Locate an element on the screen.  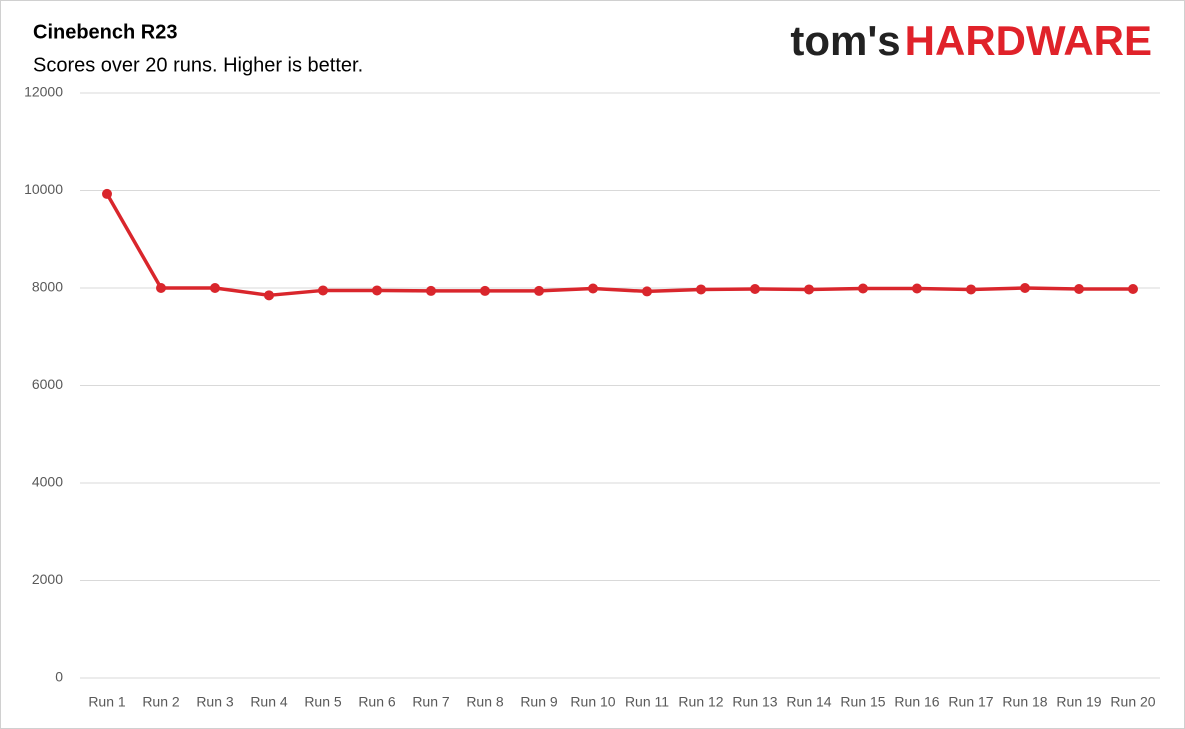
x-tick-label: Run 8 is located at coordinates (485, 702).